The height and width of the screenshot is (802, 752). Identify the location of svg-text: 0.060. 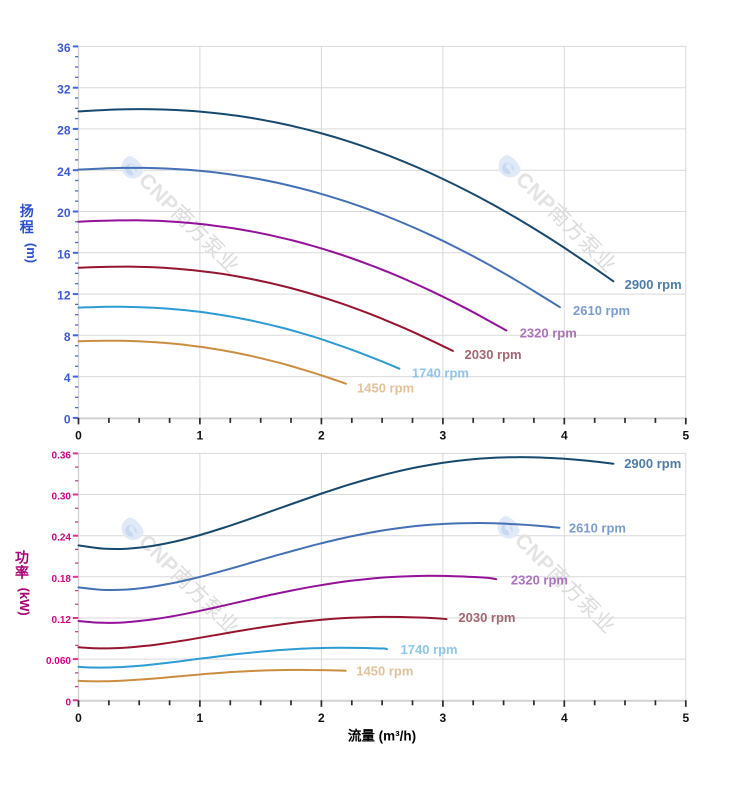
(58, 661).